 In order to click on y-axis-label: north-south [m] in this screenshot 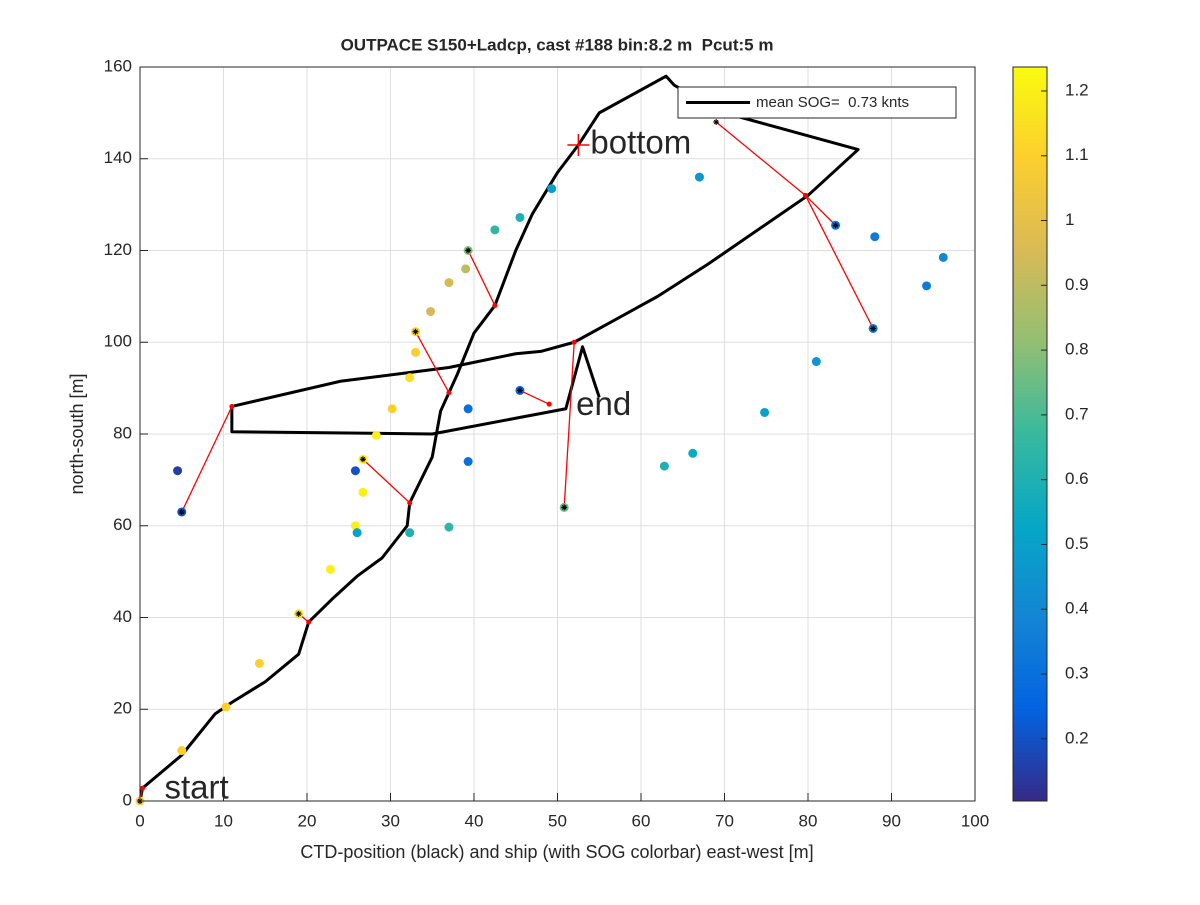, I will do `click(77, 433)`.